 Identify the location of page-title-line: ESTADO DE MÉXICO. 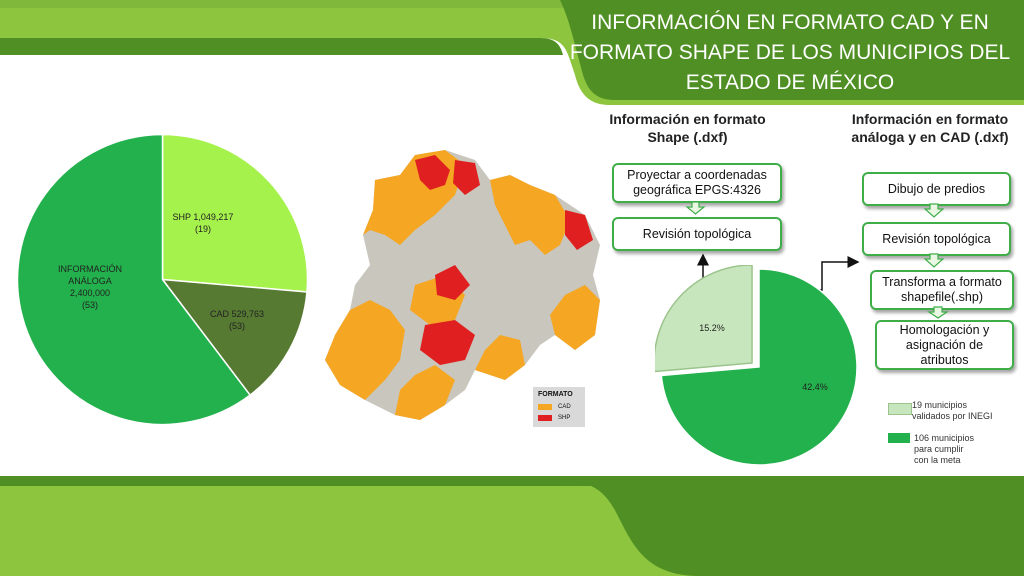
(790, 82).